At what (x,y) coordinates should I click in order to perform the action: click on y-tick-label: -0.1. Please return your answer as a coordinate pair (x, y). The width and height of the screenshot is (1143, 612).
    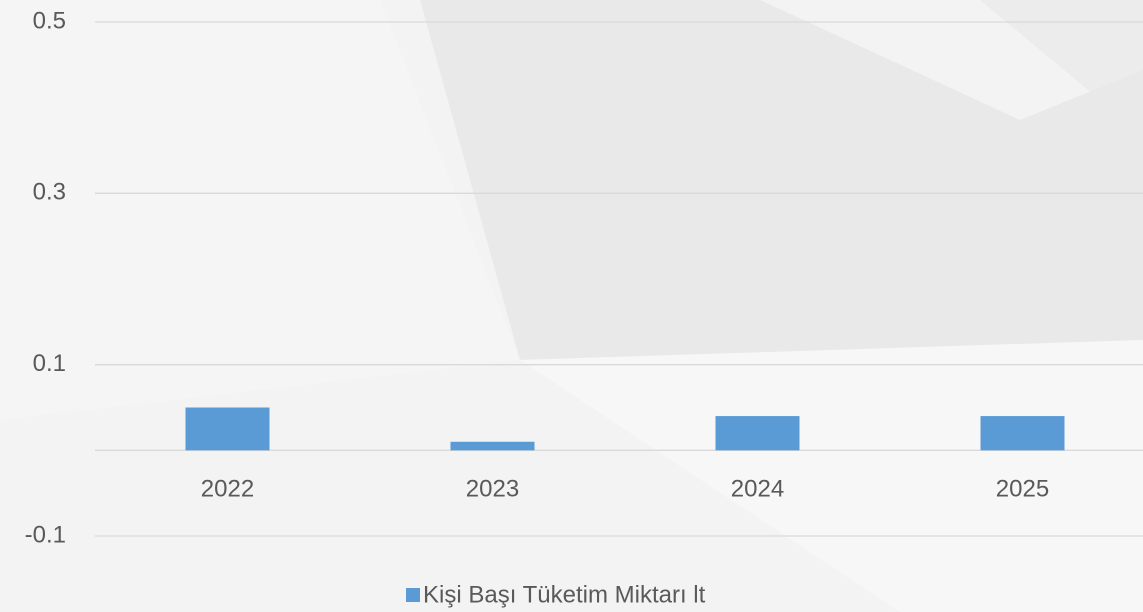
    Looking at the image, I should click on (45, 534).